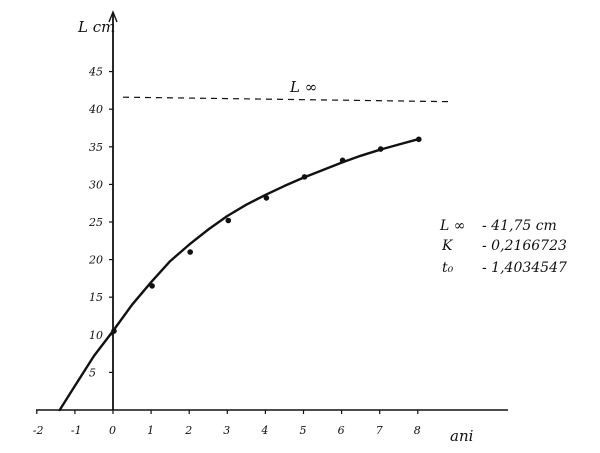 This screenshot has width=600, height=453. I want to click on x-tick-label: 7, so click(379, 430).